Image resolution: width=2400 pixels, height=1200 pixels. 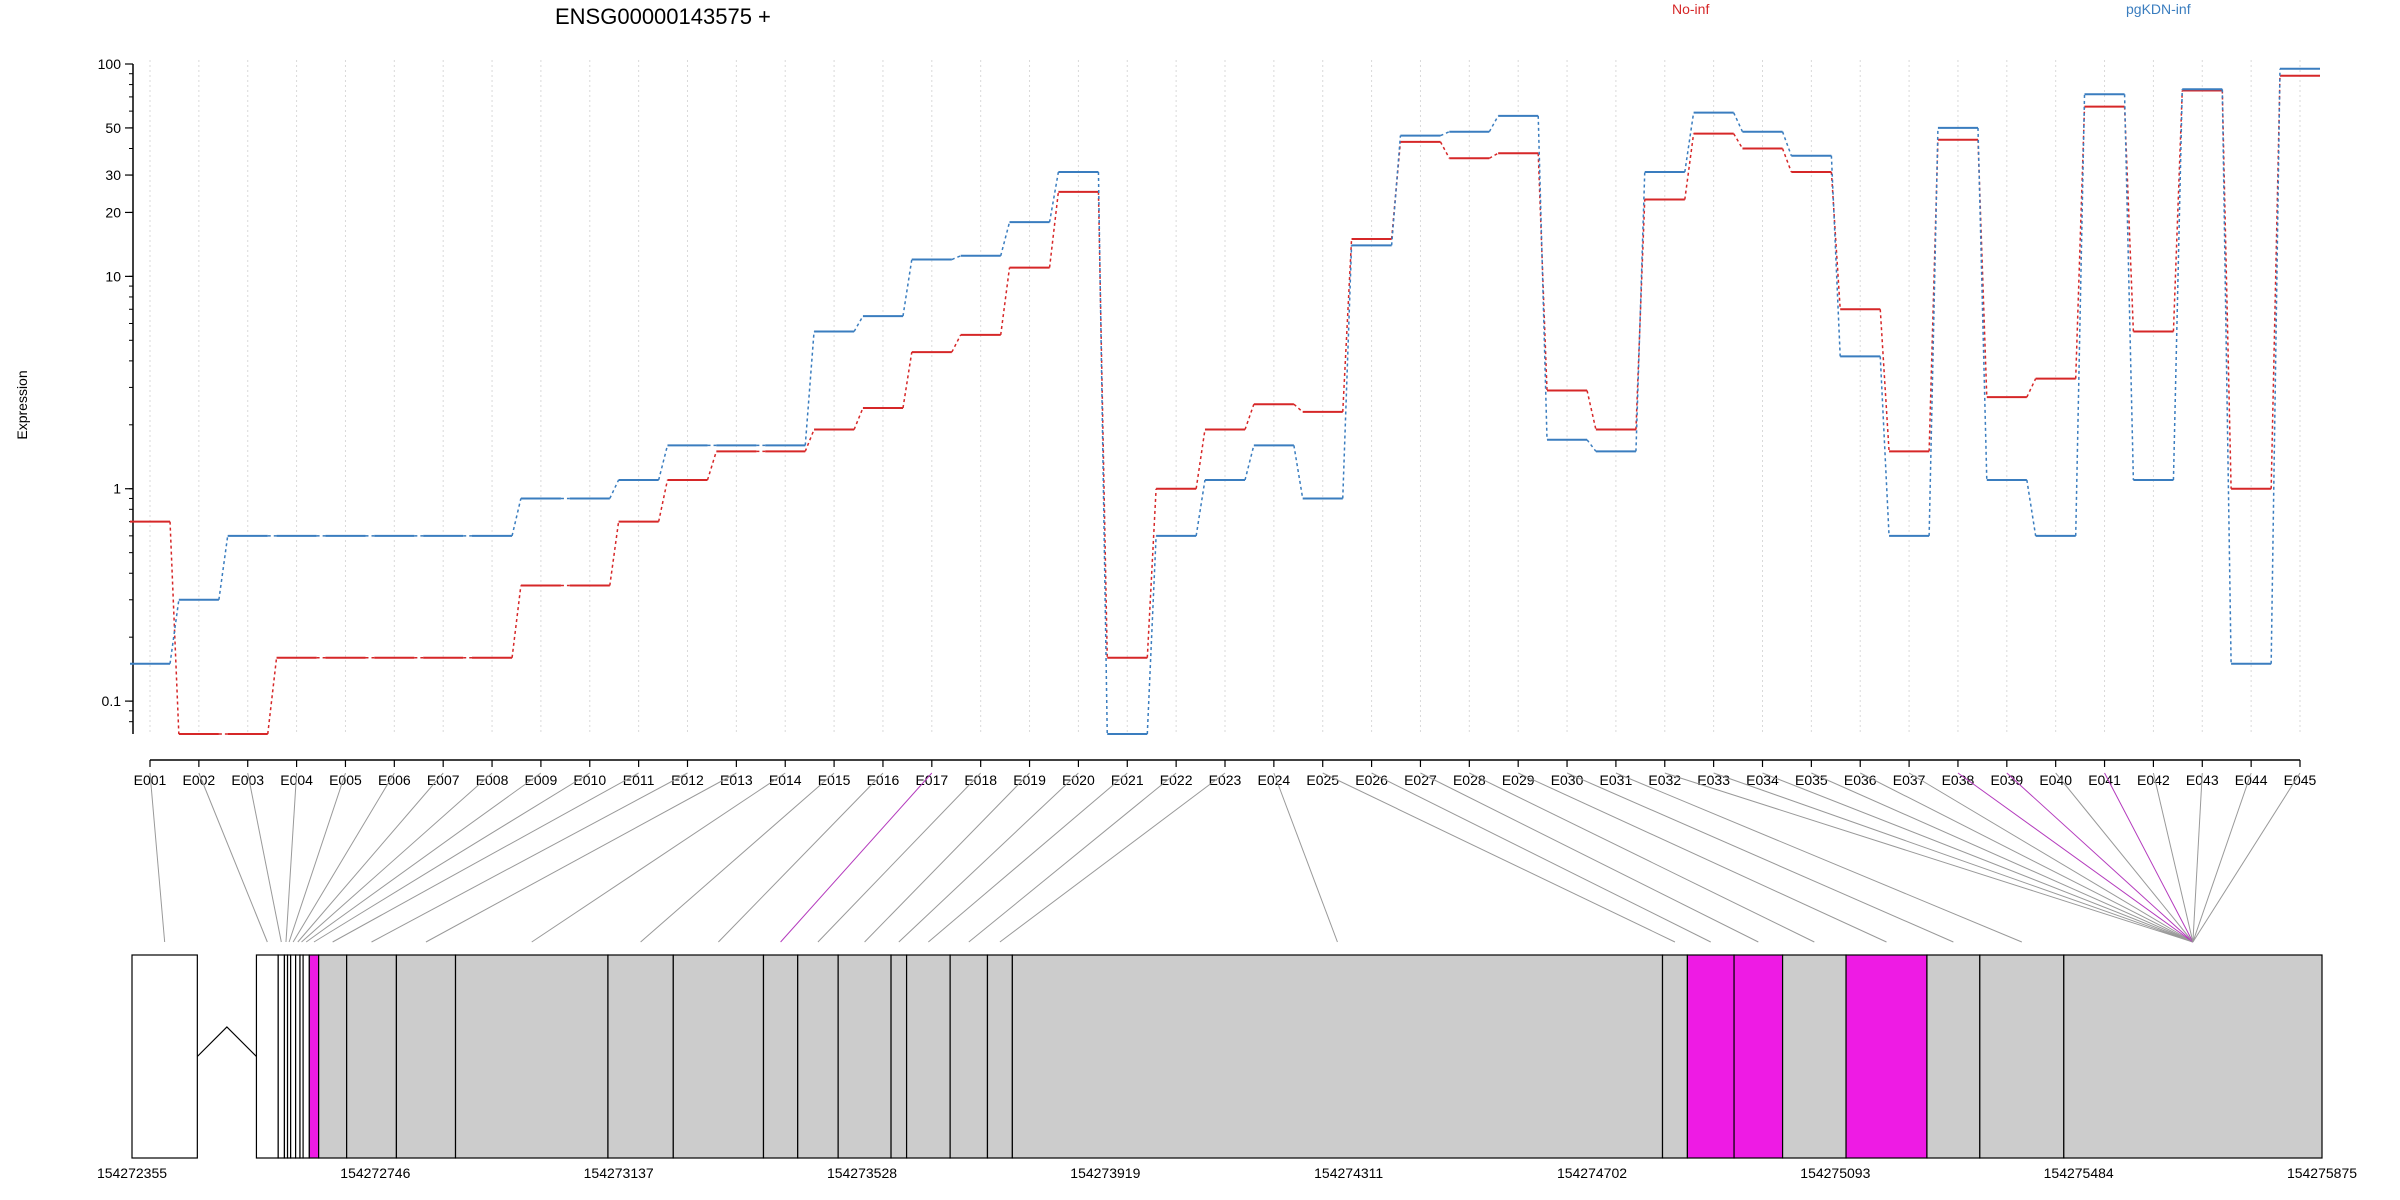 I want to click on legend-pgkdn-inf: pgKDN-inf, so click(x=2158, y=9).